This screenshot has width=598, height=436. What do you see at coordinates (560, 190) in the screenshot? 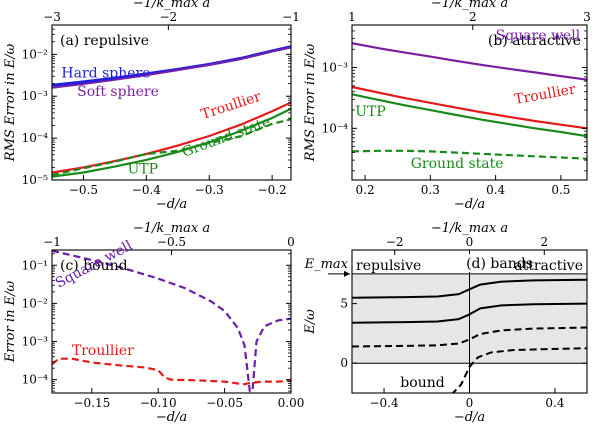
I see `x-tick-label: 0.5` at bounding box center [560, 190].